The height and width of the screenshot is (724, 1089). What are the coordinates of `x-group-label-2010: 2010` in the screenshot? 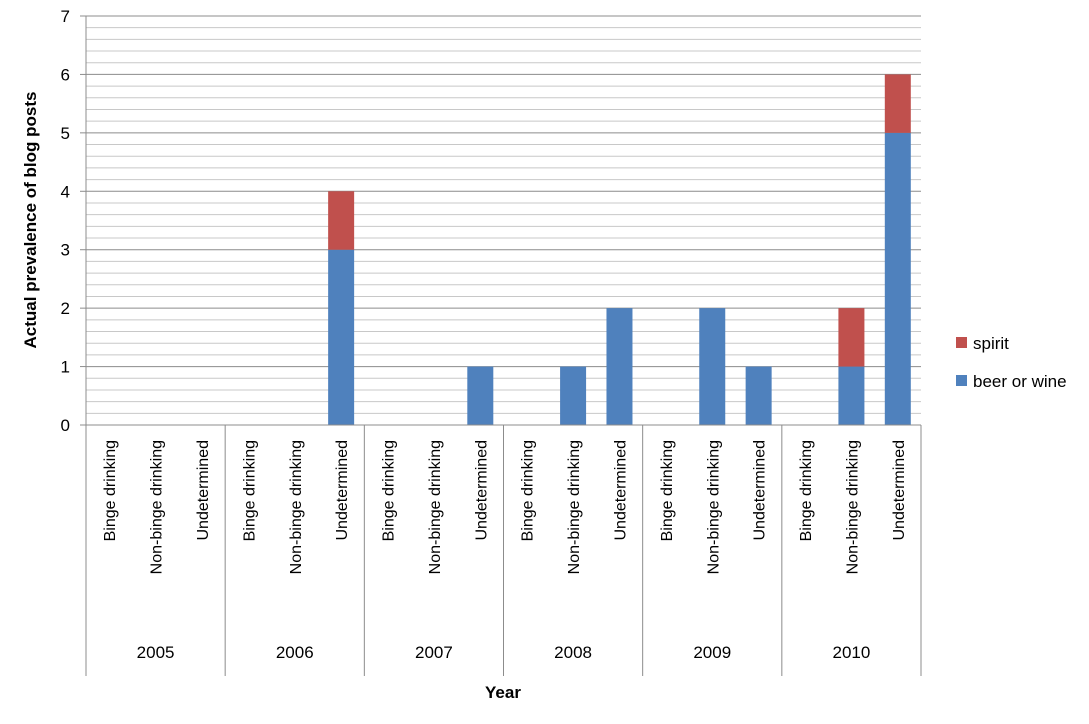 It's located at (852, 652).